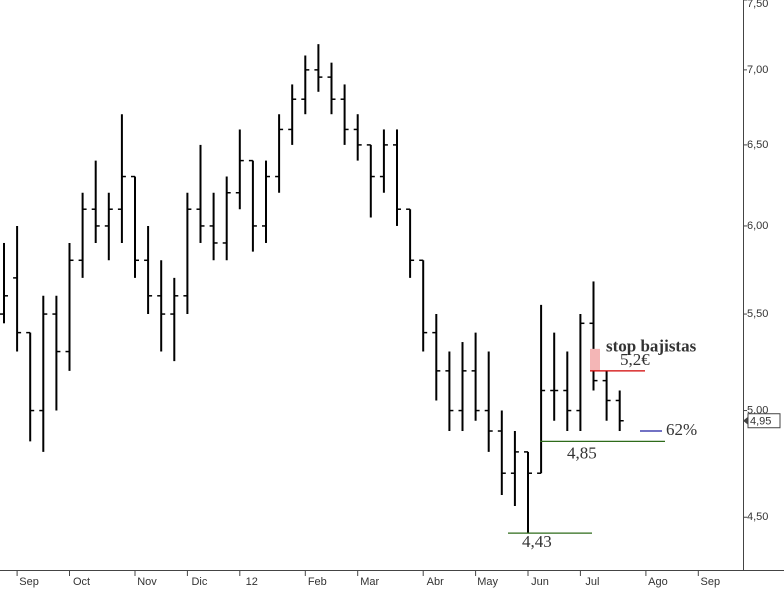 Image resolution: width=784 pixels, height=589 pixels. Describe the element at coordinates (592, 582) in the screenshot. I see `x-tick-label: Jul` at that location.